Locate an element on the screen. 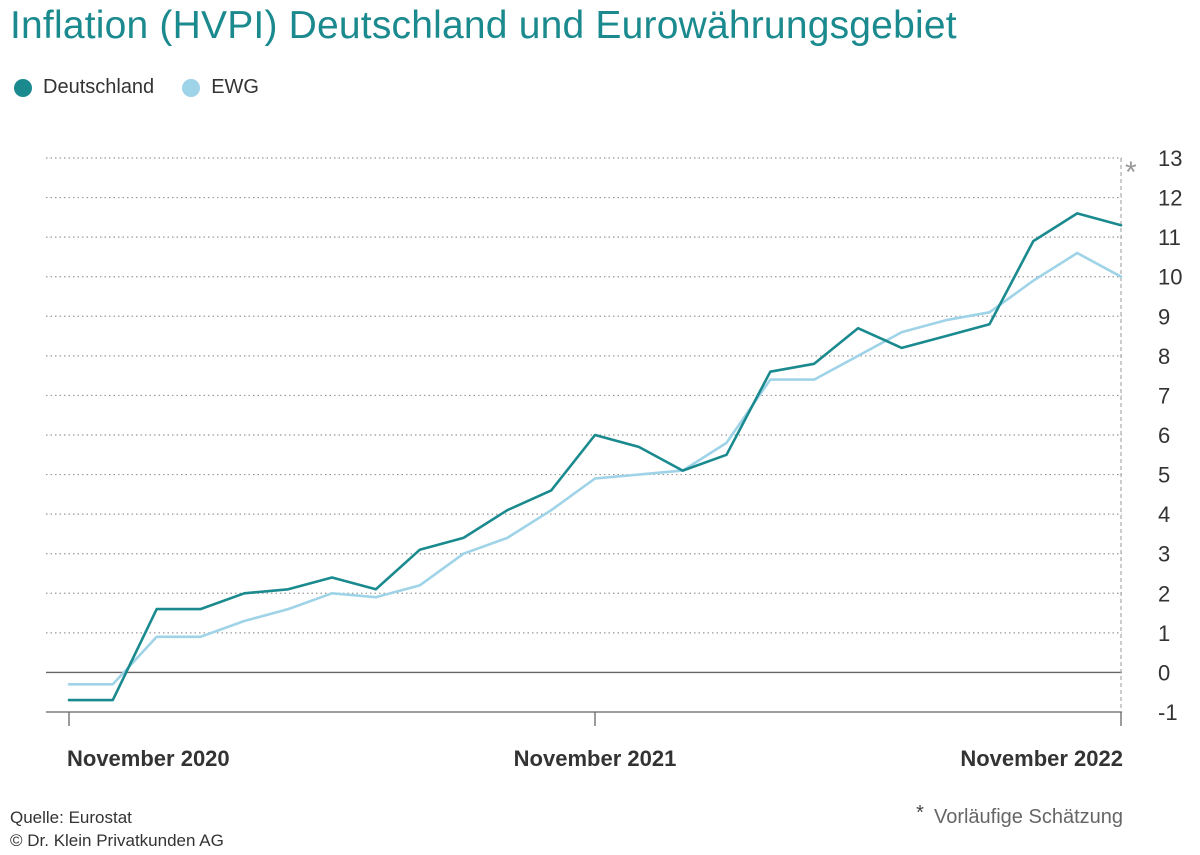 The height and width of the screenshot is (855, 1200). y-tick-label: 11 is located at coordinates (1169, 237).